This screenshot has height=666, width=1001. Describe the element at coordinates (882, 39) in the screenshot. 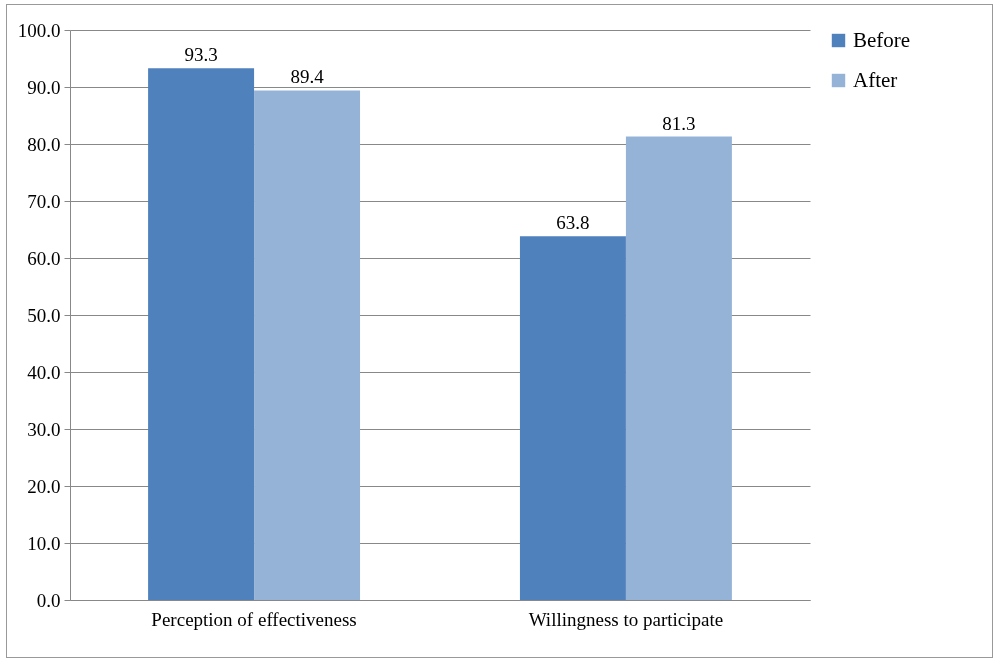

I see `legend-label: Before` at that location.